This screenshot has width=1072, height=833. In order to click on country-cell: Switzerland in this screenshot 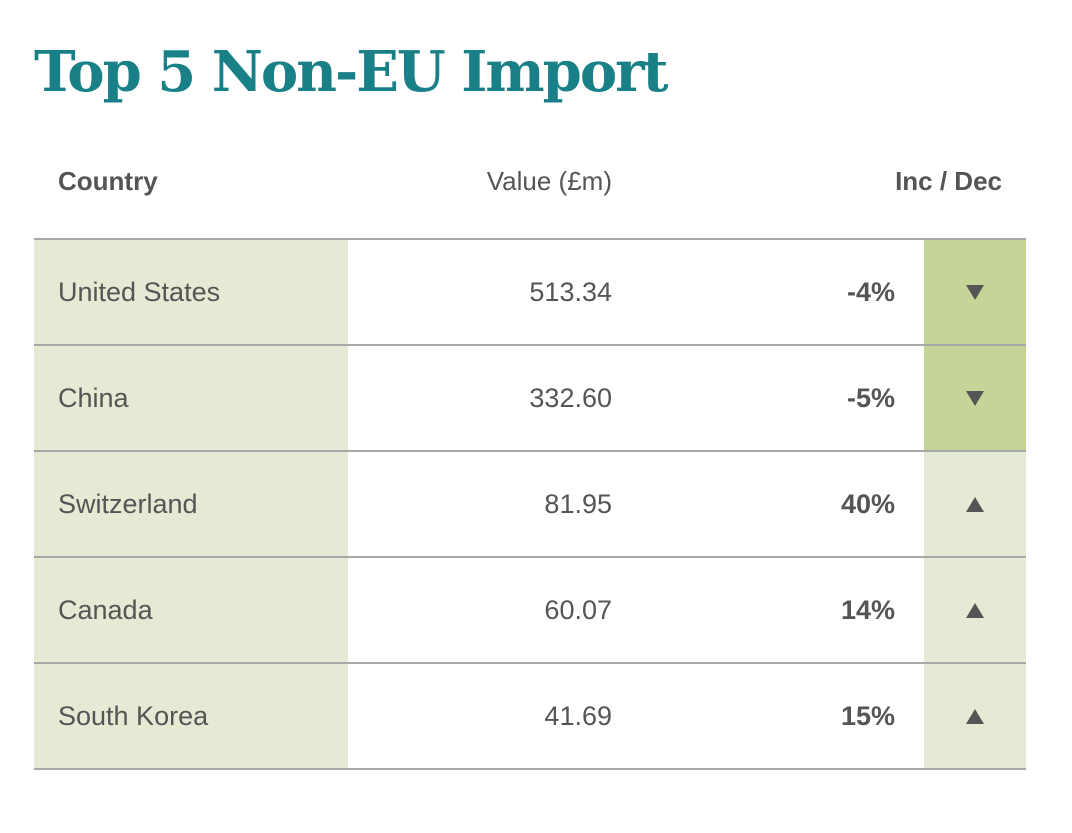, I will do `click(191, 504)`.